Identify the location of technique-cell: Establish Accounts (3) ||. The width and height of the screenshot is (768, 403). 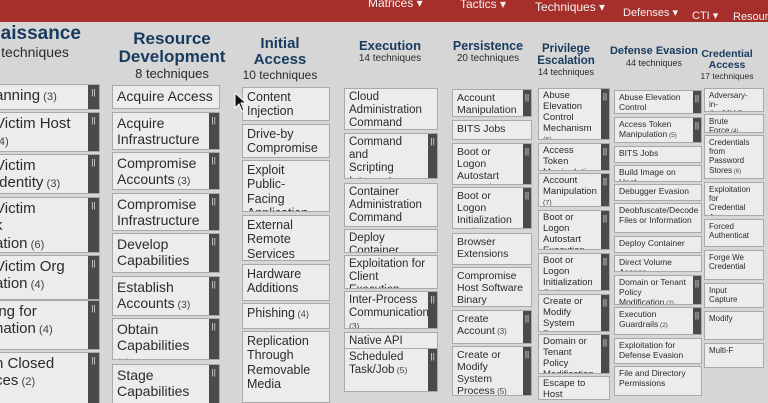
(166, 296).